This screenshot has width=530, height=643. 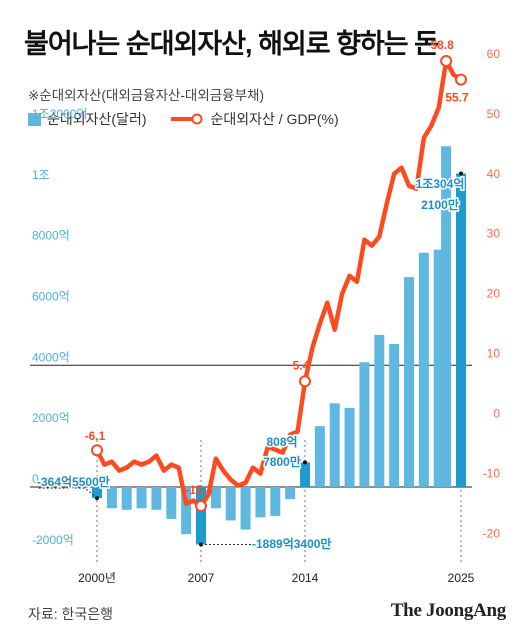 I want to click on line-value-label: -6.1, so click(x=95, y=436).